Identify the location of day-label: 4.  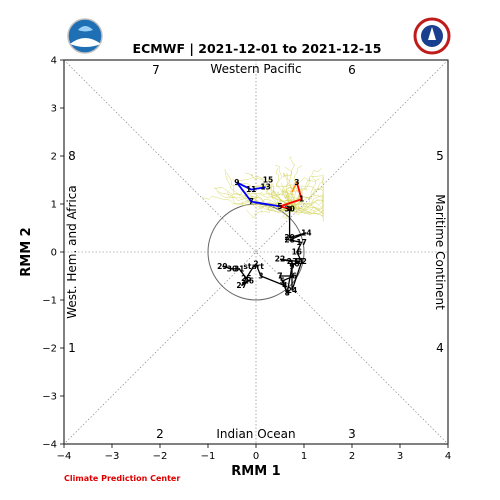
(284, 285).